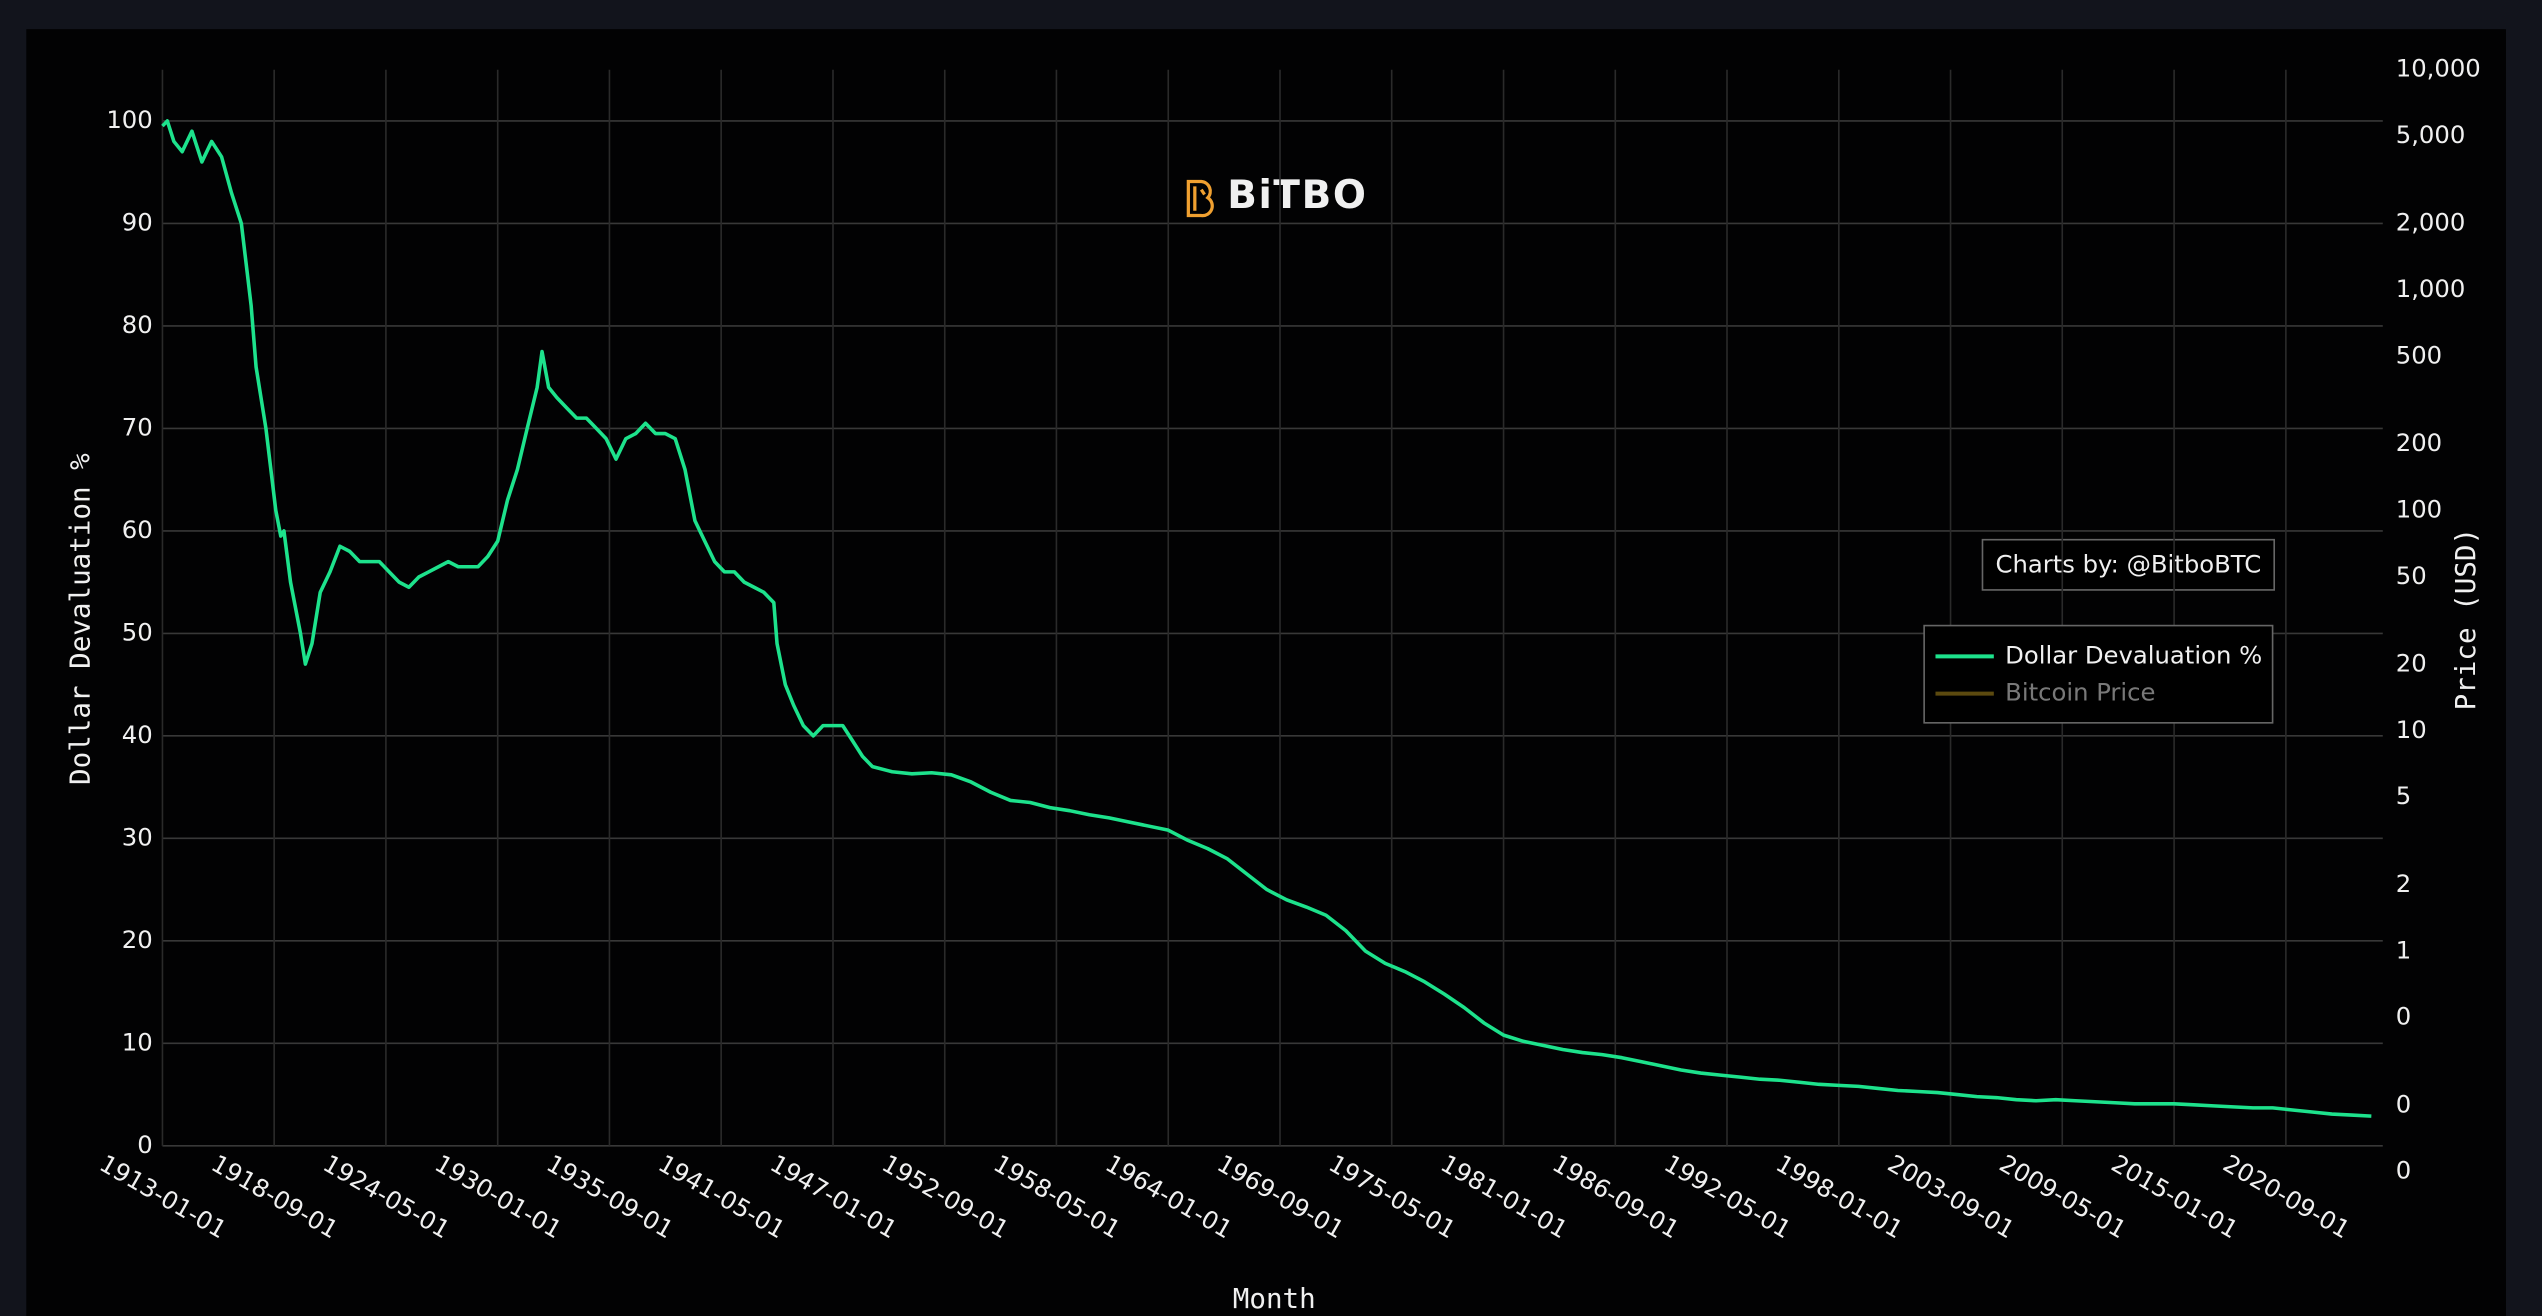  Describe the element at coordinates (1274, 1299) in the screenshot. I see `x-axis-title: Month` at that location.